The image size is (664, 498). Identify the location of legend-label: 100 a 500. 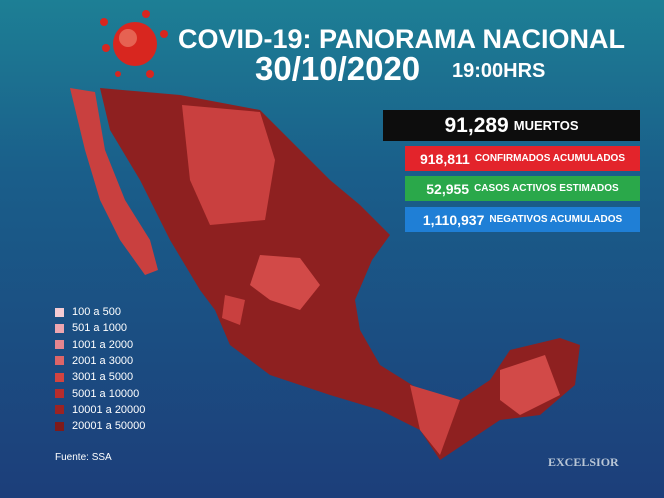
(96, 312).